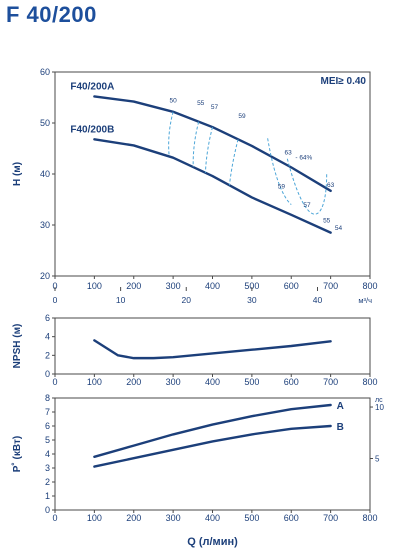 This screenshot has height=559, width=400. What do you see at coordinates (47, 510) in the screenshot?
I see `power-y-tick-label: 0` at bounding box center [47, 510].